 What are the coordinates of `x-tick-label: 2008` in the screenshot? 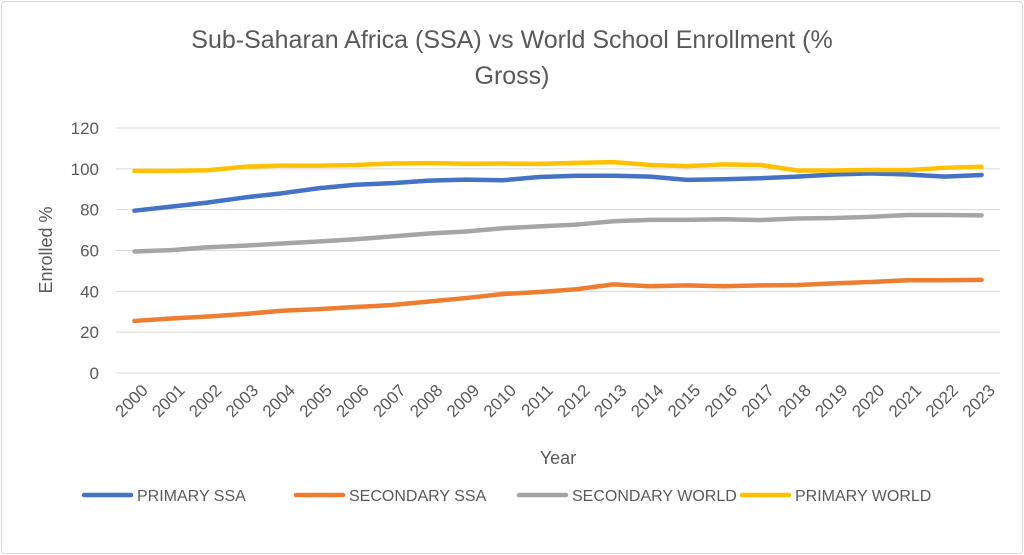 It's located at (426, 401).